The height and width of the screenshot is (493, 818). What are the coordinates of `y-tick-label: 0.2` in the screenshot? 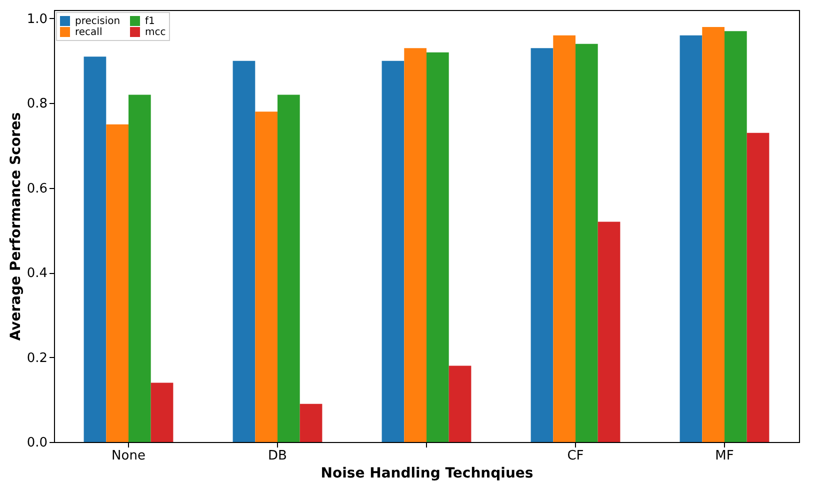 It's located at (37, 358).